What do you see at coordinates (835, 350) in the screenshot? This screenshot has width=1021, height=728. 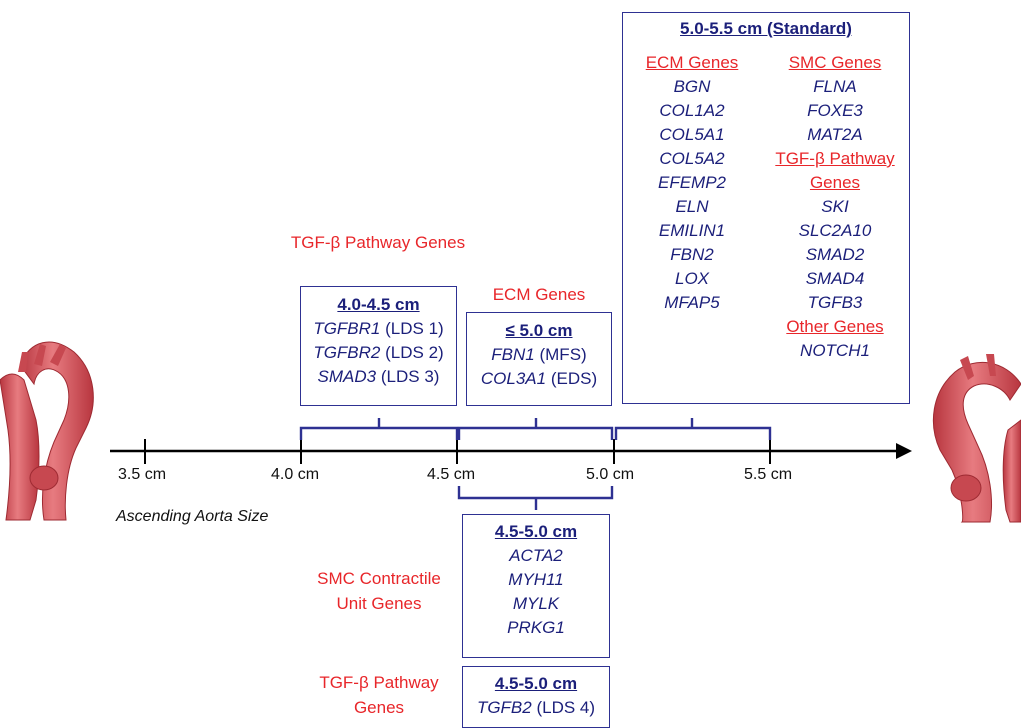 I see `gene-name: NOTCH1` at bounding box center [835, 350].